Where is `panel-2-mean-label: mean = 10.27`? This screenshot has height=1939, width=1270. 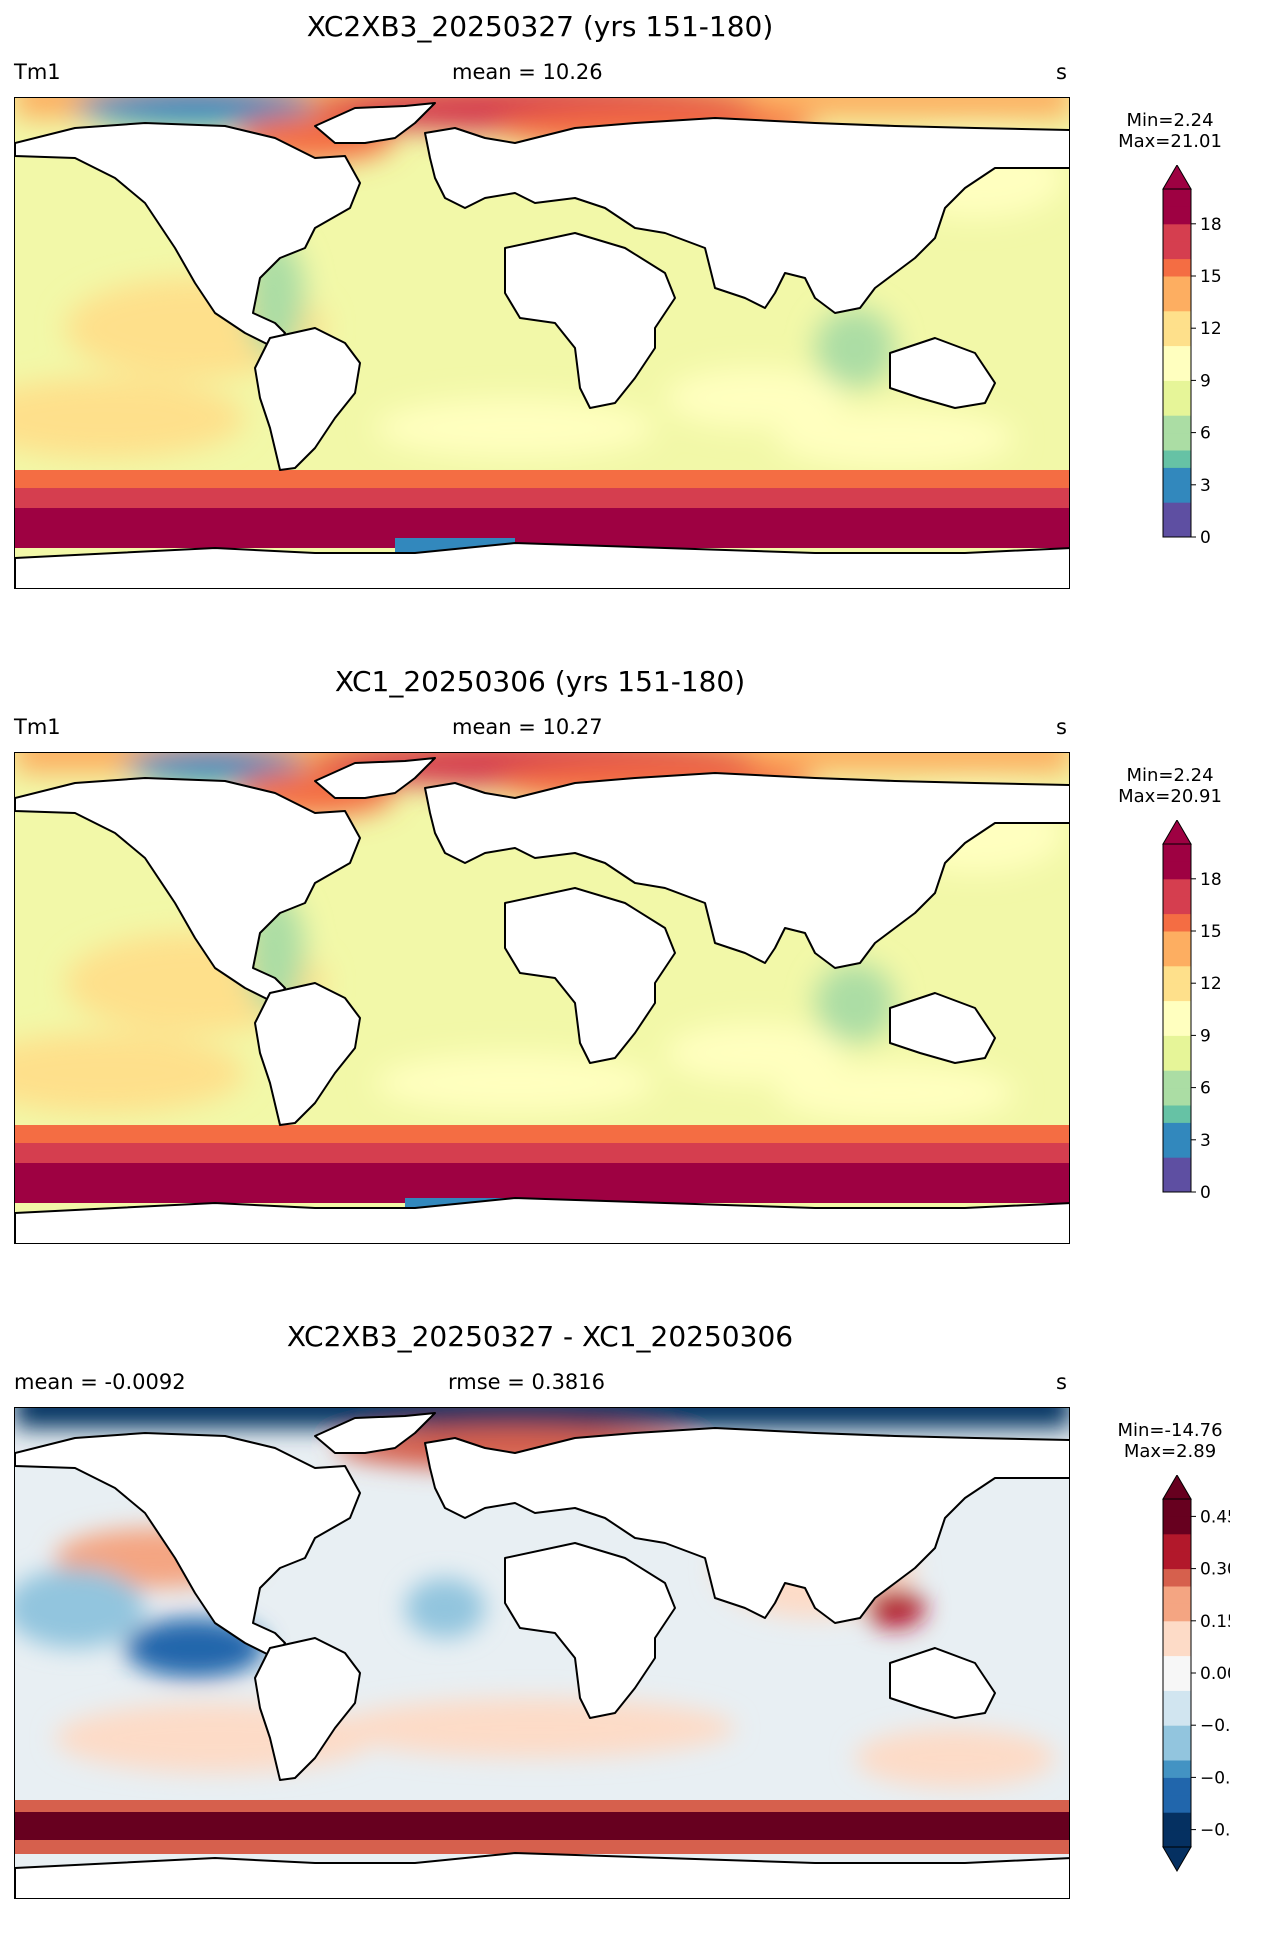
panel-2-mean-label: mean = 10.27 is located at coordinates (527, 727).